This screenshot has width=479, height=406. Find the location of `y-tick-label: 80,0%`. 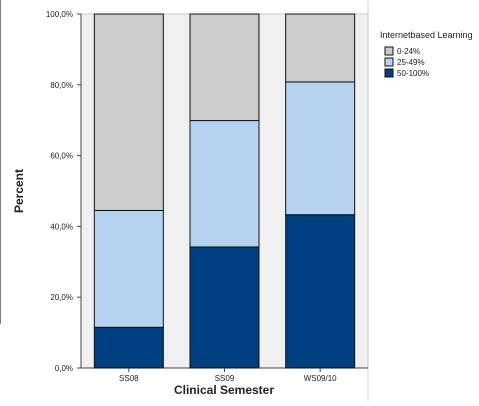

y-tick-label: 80,0% is located at coordinates (61, 85).